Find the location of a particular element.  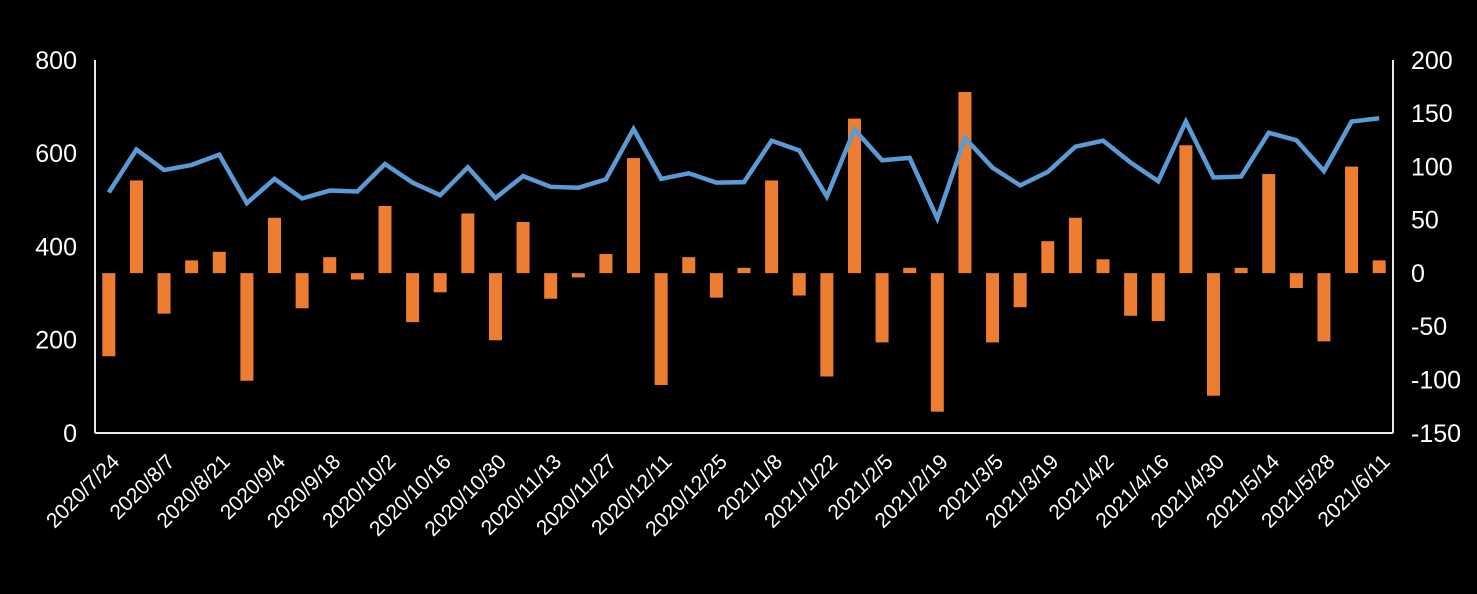

right-axis-tick-label: 50 is located at coordinates (1425, 221).